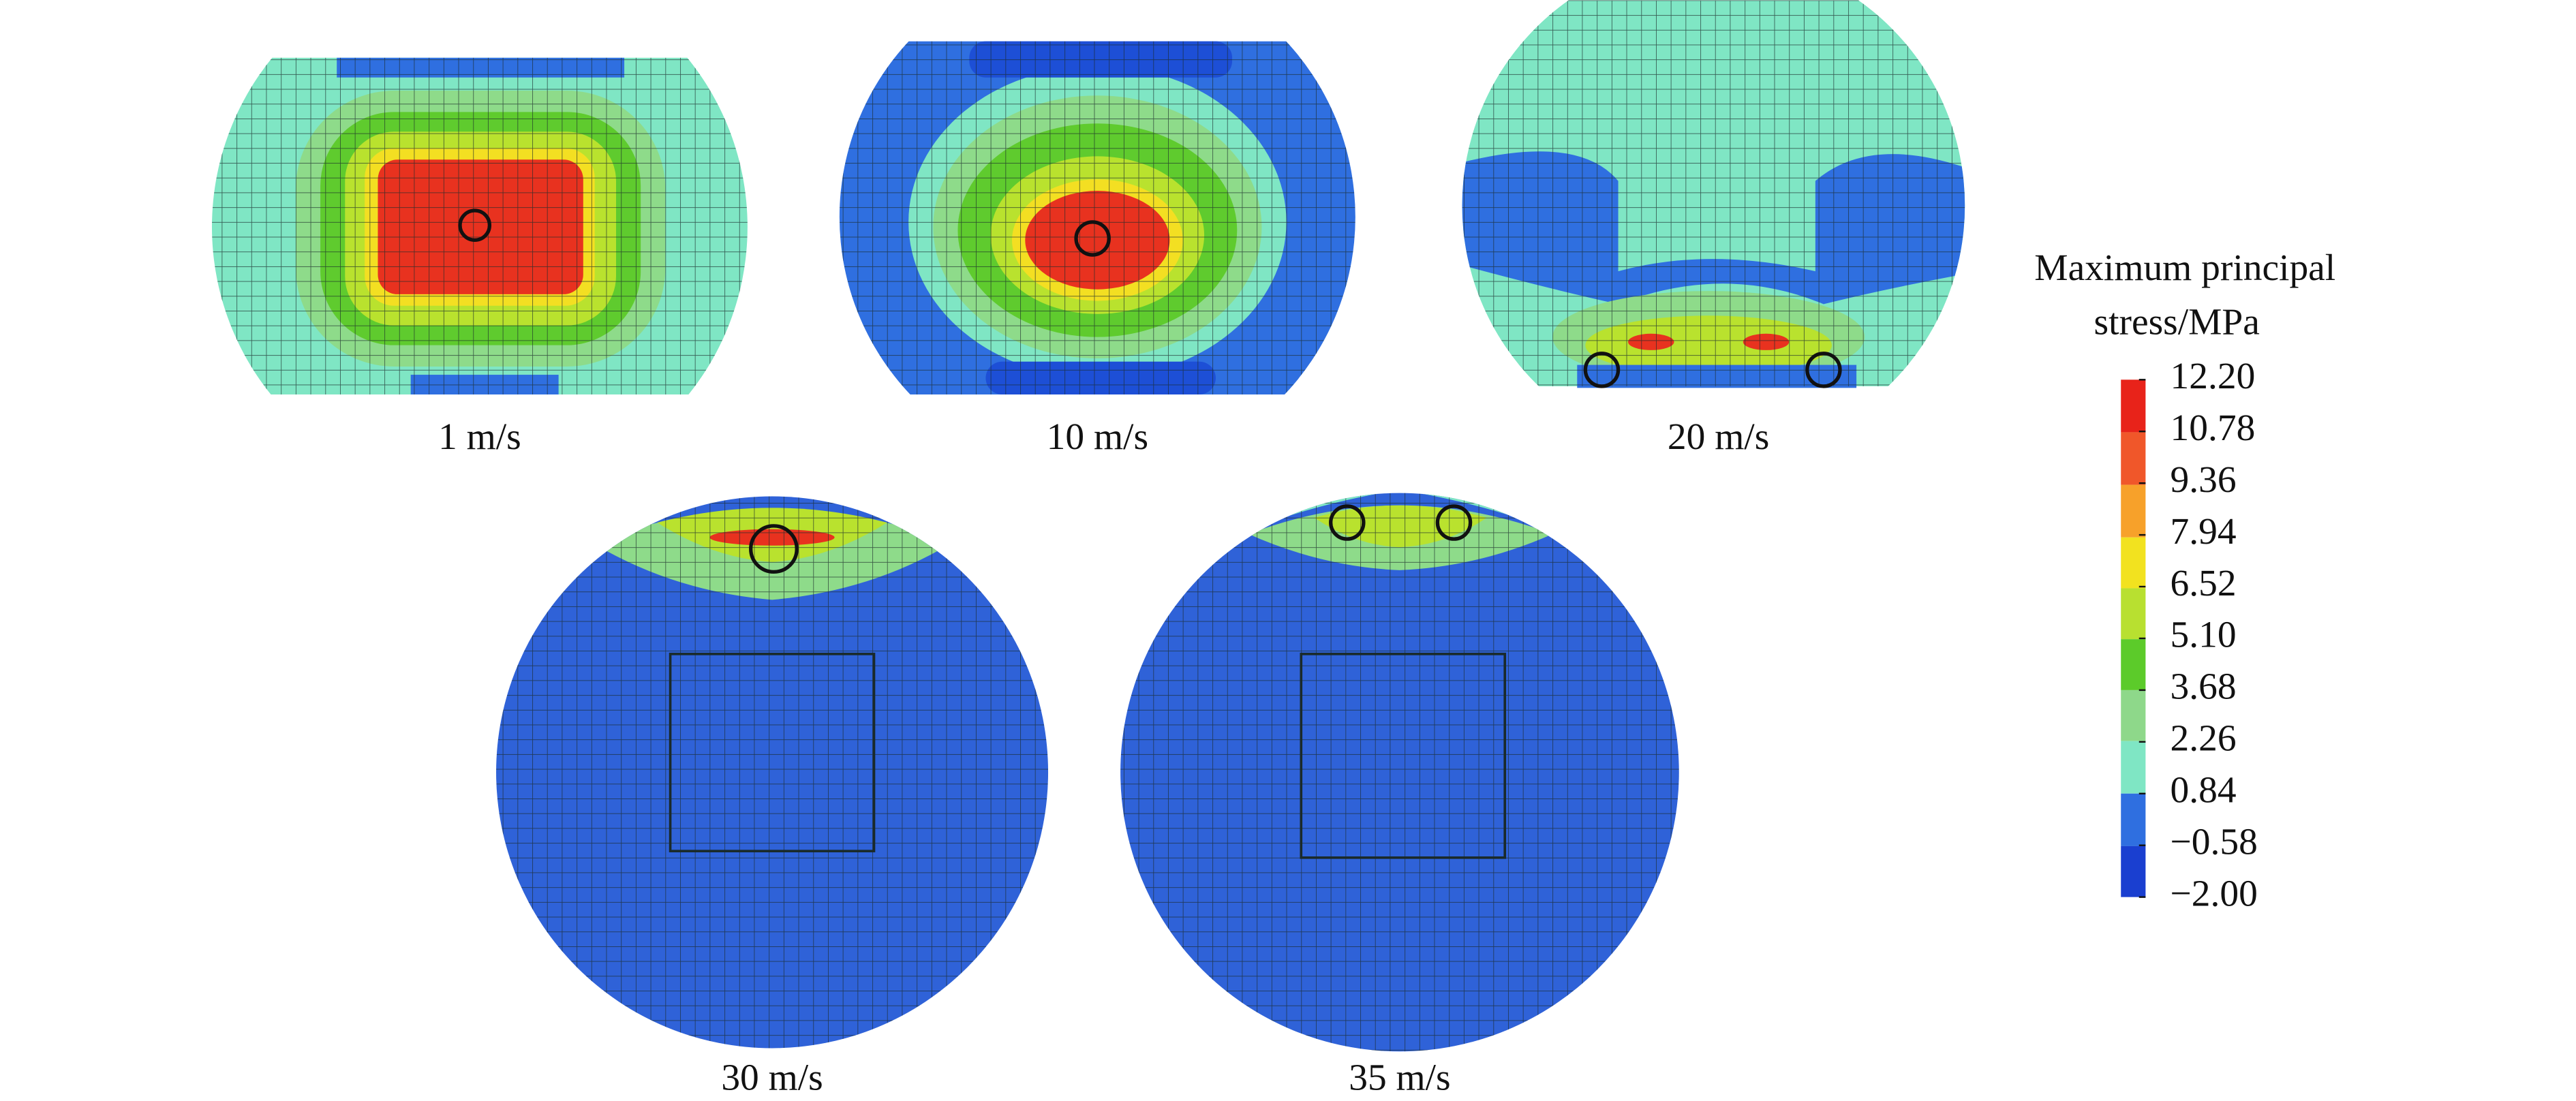  What do you see at coordinates (1097, 436) in the screenshot?
I see `panel-label: 10 m/s` at bounding box center [1097, 436].